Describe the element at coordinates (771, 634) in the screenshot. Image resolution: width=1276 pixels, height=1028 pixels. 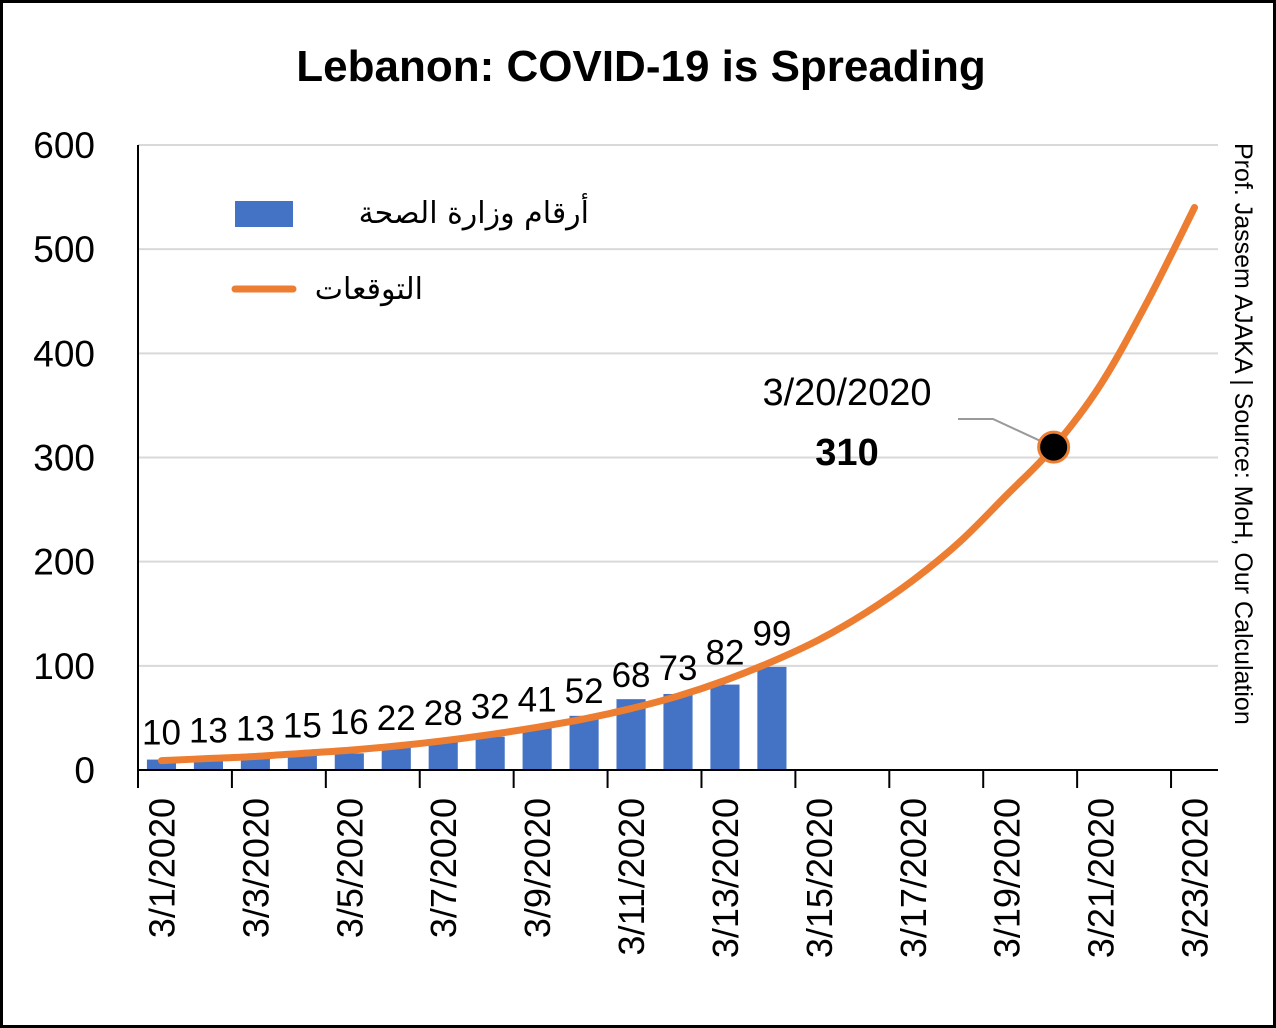
I see `bar-data-label: 99` at that location.